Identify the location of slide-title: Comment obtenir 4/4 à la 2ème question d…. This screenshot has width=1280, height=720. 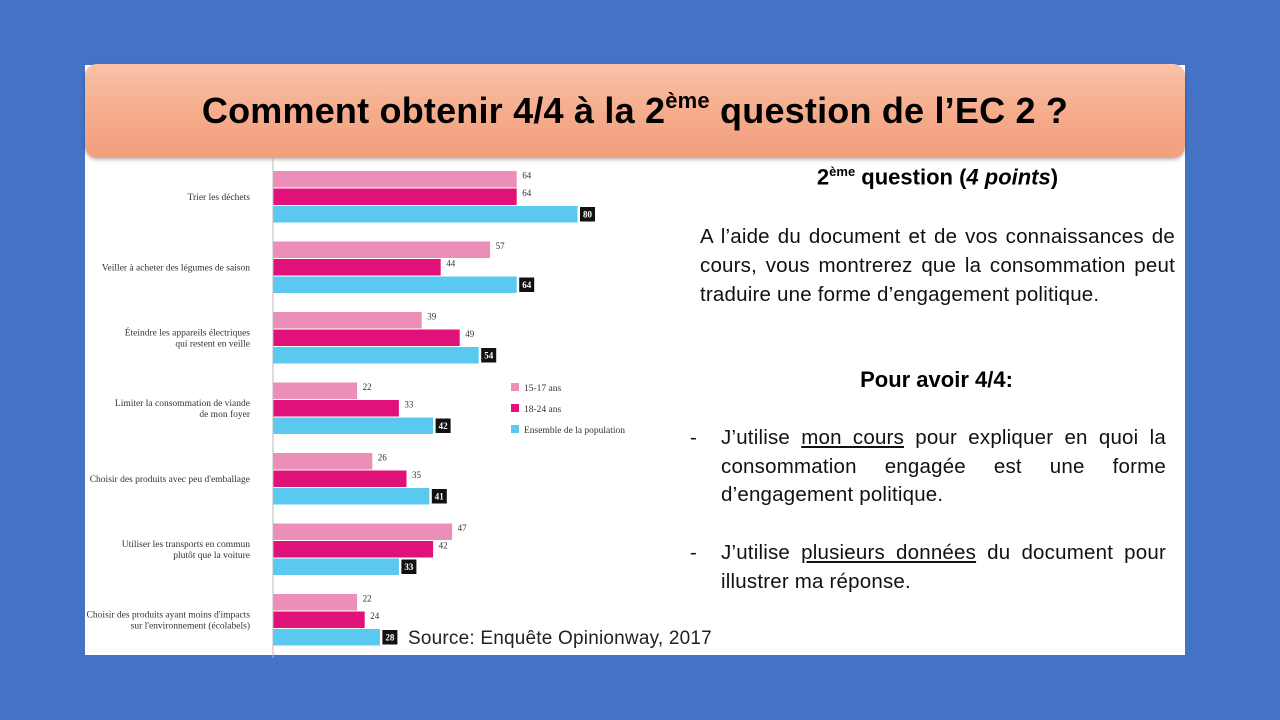
(635, 109).